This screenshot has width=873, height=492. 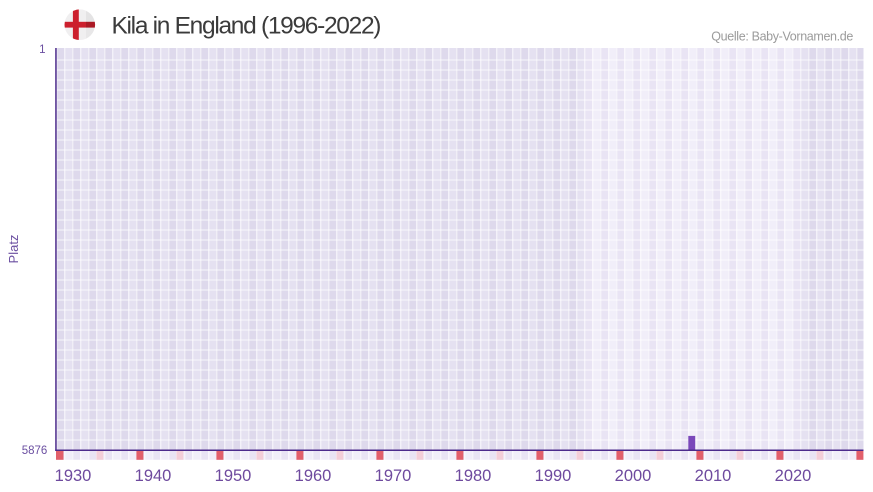 What do you see at coordinates (553, 476) in the screenshot?
I see `svg-text: 1990` at bounding box center [553, 476].